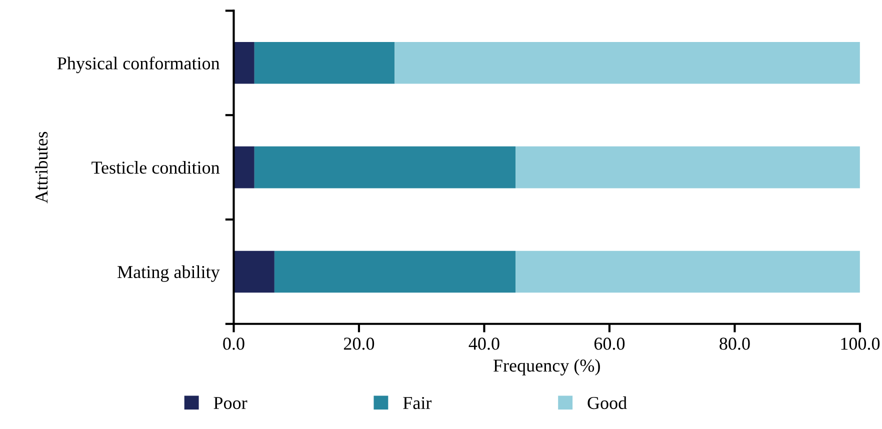  What do you see at coordinates (41, 168) in the screenshot?
I see `y-axis-title: Attributes` at bounding box center [41, 168].